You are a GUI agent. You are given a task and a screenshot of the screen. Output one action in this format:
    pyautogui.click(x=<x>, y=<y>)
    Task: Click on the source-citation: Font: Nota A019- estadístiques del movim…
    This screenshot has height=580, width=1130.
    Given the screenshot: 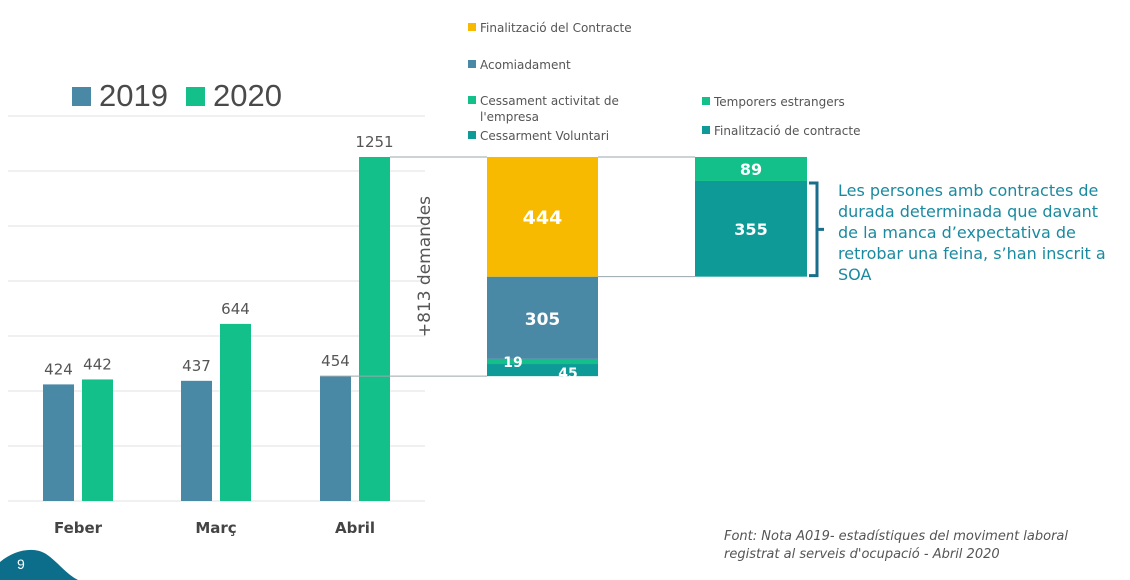 What is the action you would take?
    pyautogui.click(x=896, y=546)
    